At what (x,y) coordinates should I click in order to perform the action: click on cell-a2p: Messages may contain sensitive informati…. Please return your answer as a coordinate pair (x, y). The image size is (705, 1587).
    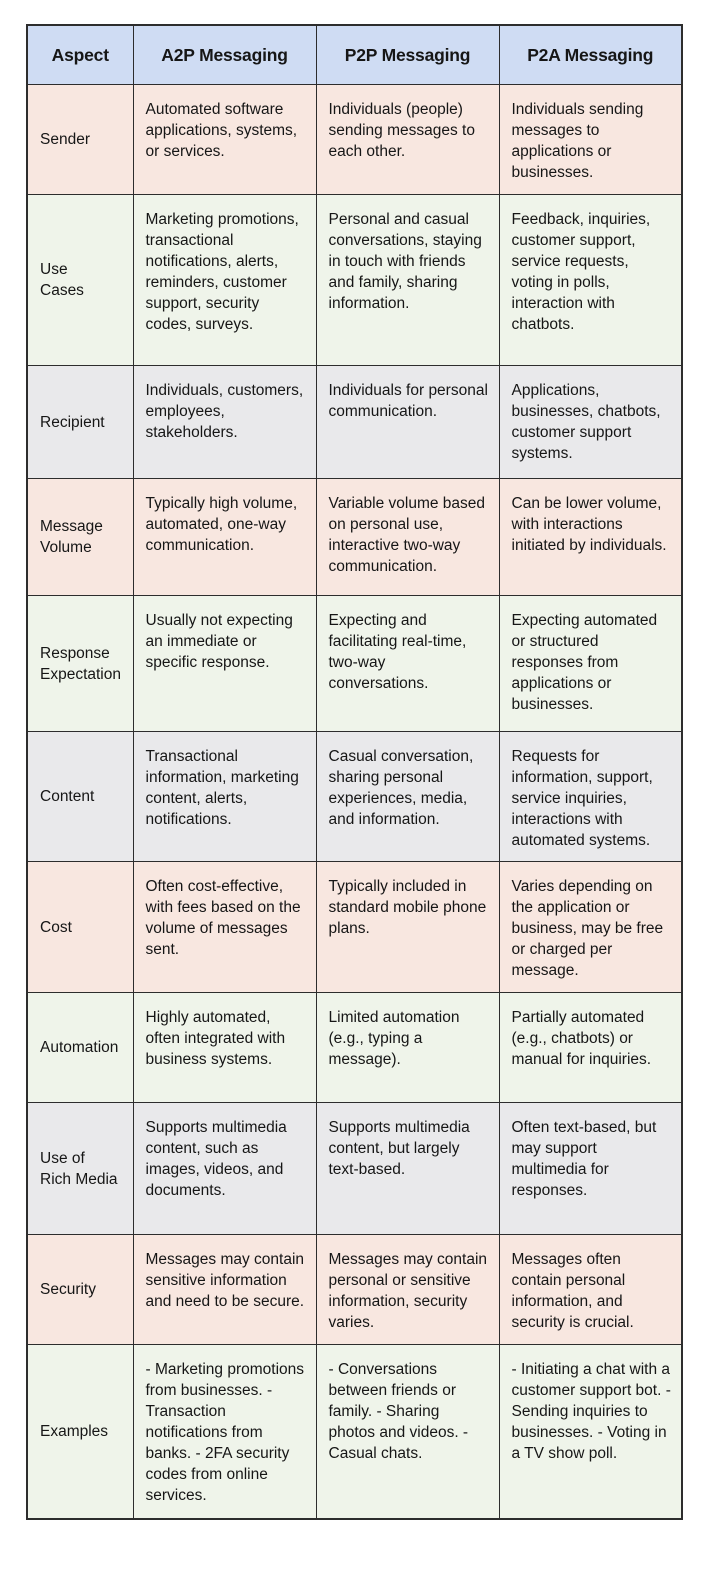
    Looking at the image, I should click on (224, 1289).